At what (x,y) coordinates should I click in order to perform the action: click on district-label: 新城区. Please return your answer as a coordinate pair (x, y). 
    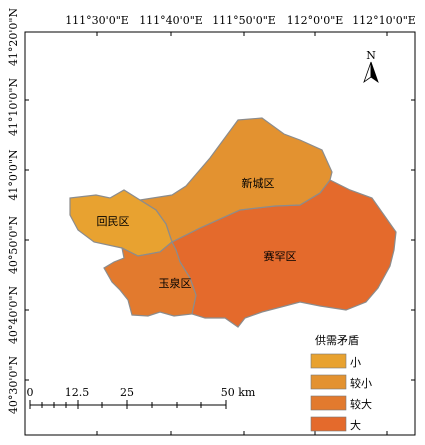
    Looking at the image, I should click on (258, 183).